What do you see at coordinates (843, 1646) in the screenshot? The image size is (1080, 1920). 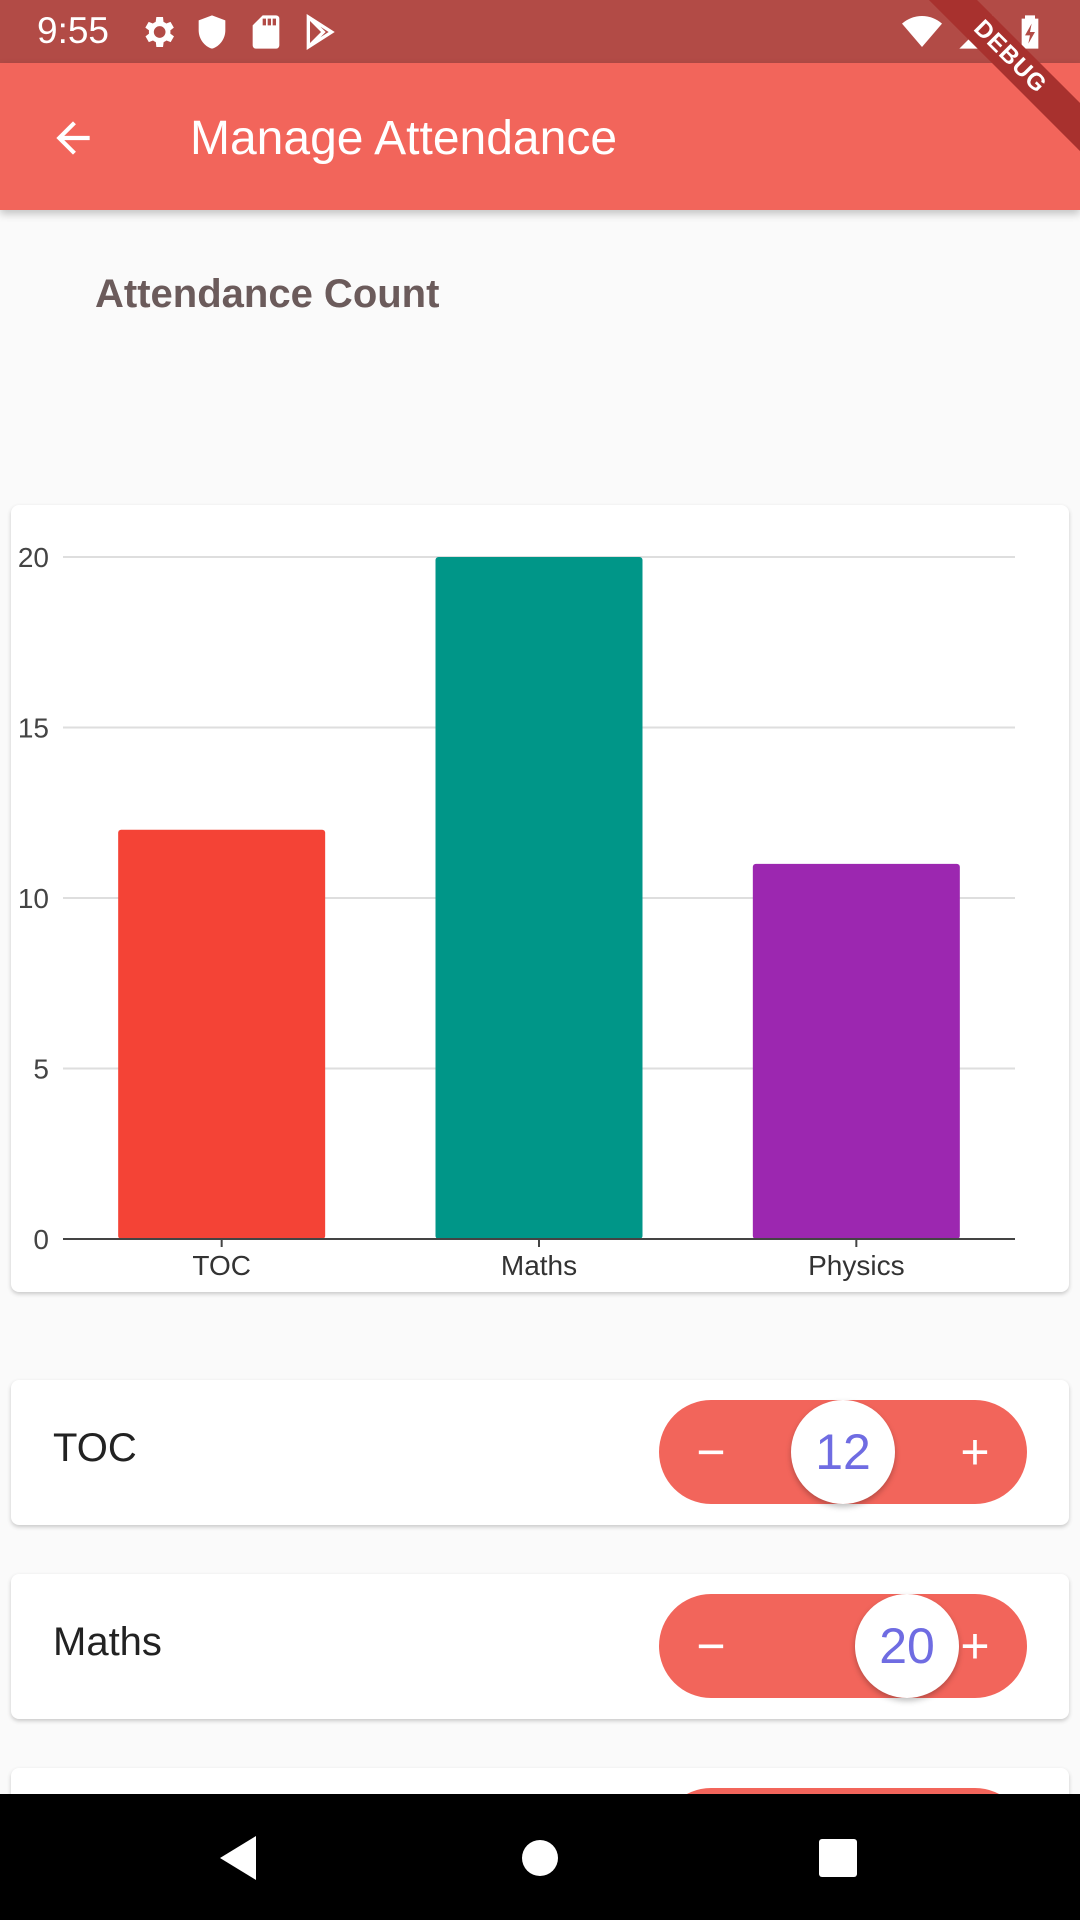 I see `attendance-stepper: − + 20` at bounding box center [843, 1646].